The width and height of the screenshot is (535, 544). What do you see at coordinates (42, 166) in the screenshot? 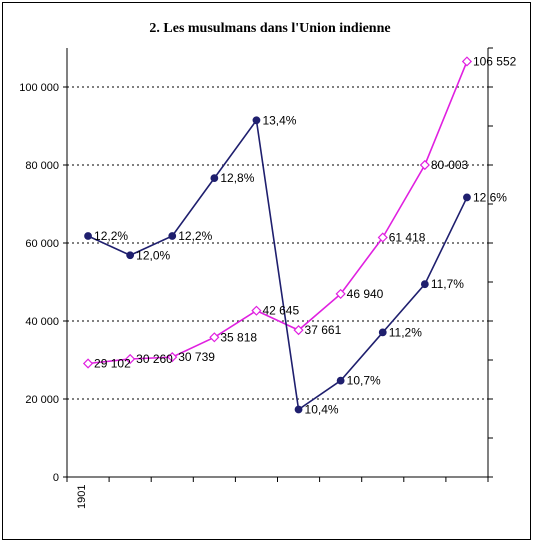
I see `y-tick-label: 80 000` at bounding box center [42, 166].